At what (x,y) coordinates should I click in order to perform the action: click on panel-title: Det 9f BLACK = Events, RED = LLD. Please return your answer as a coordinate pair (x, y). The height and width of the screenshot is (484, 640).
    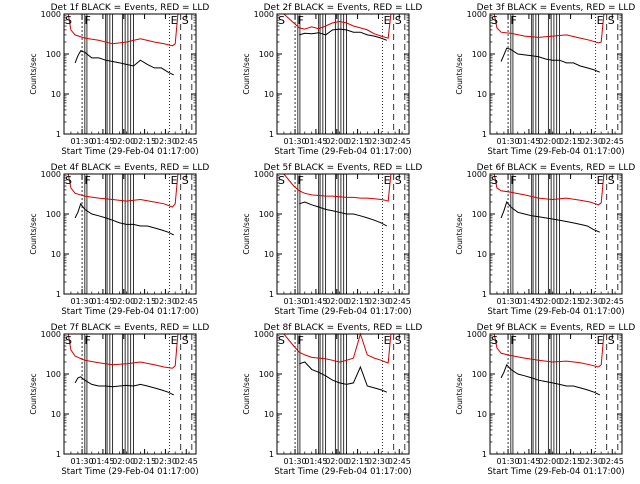
    Looking at the image, I should click on (556, 328).